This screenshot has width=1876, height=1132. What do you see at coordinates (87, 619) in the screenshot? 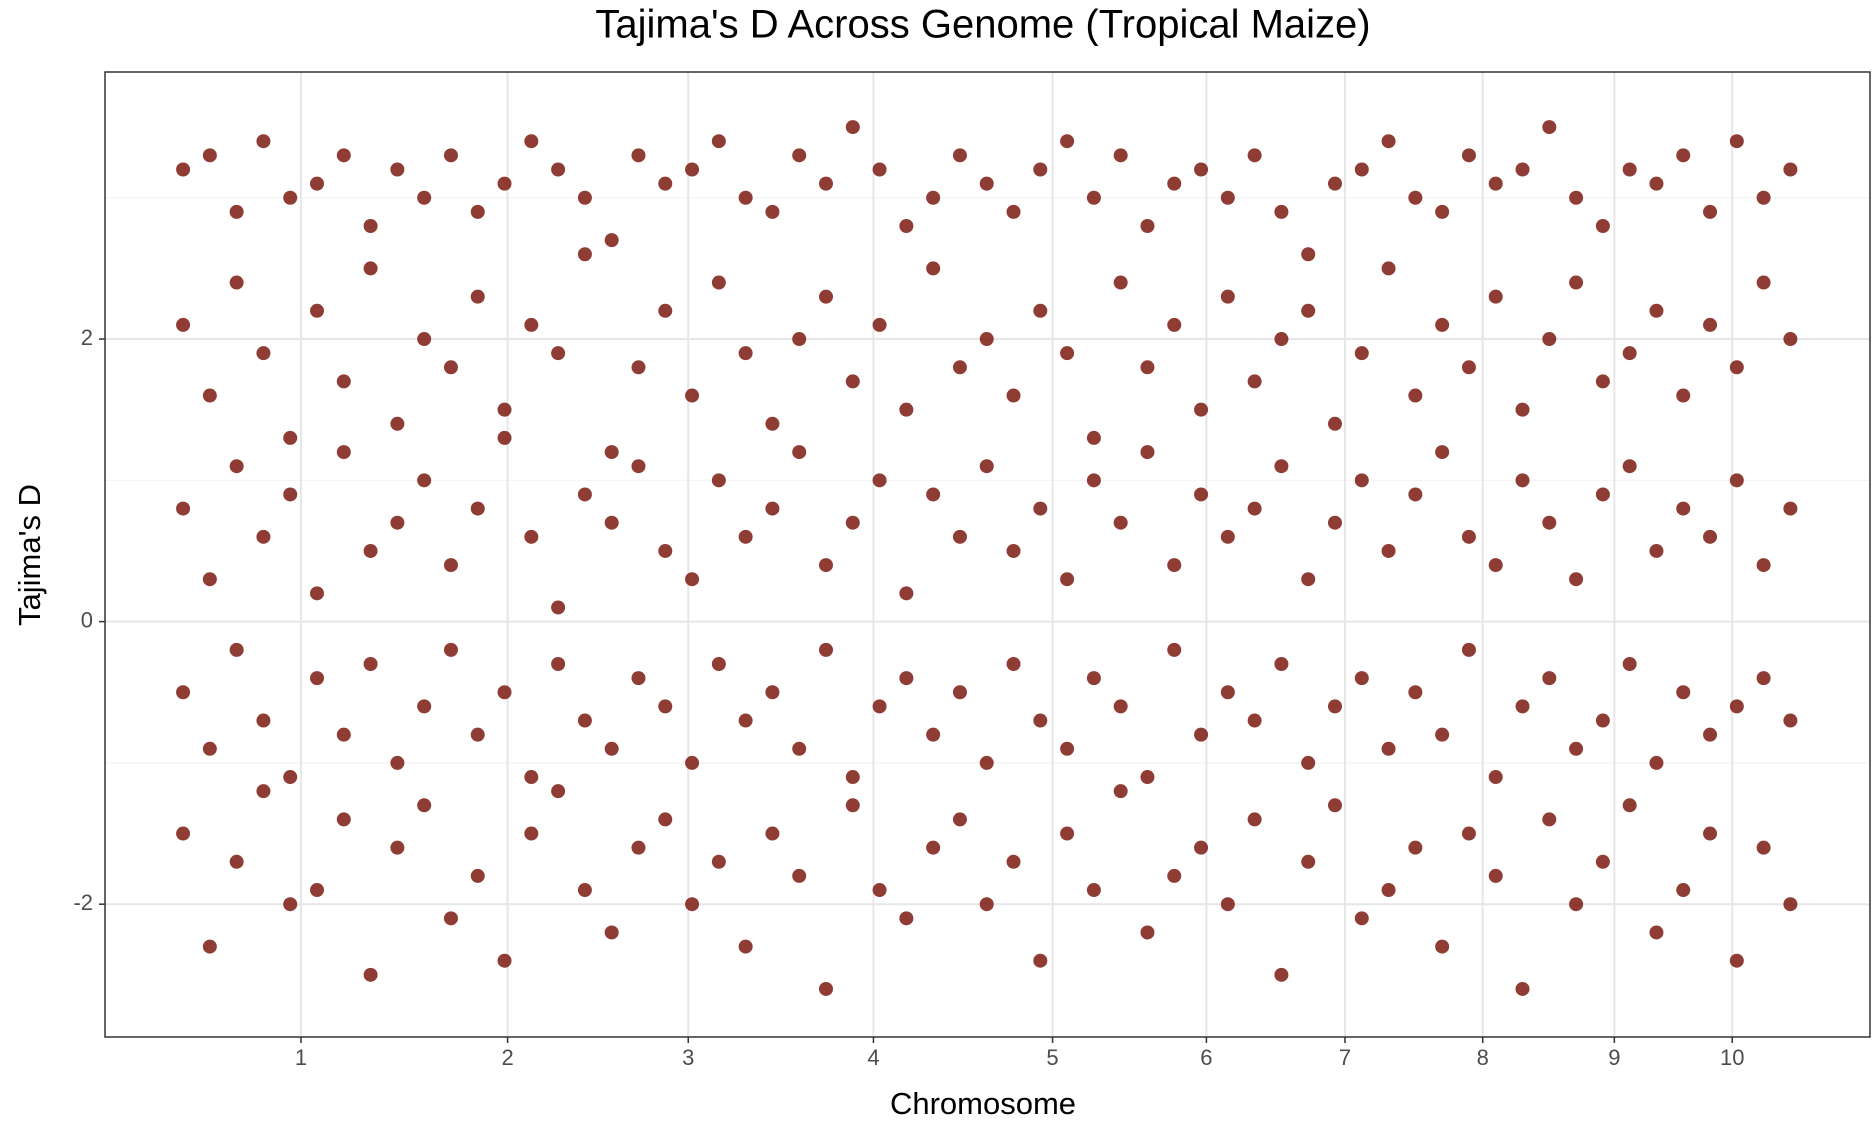
I see `y-tick-label: 0` at bounding box center [87, 619].